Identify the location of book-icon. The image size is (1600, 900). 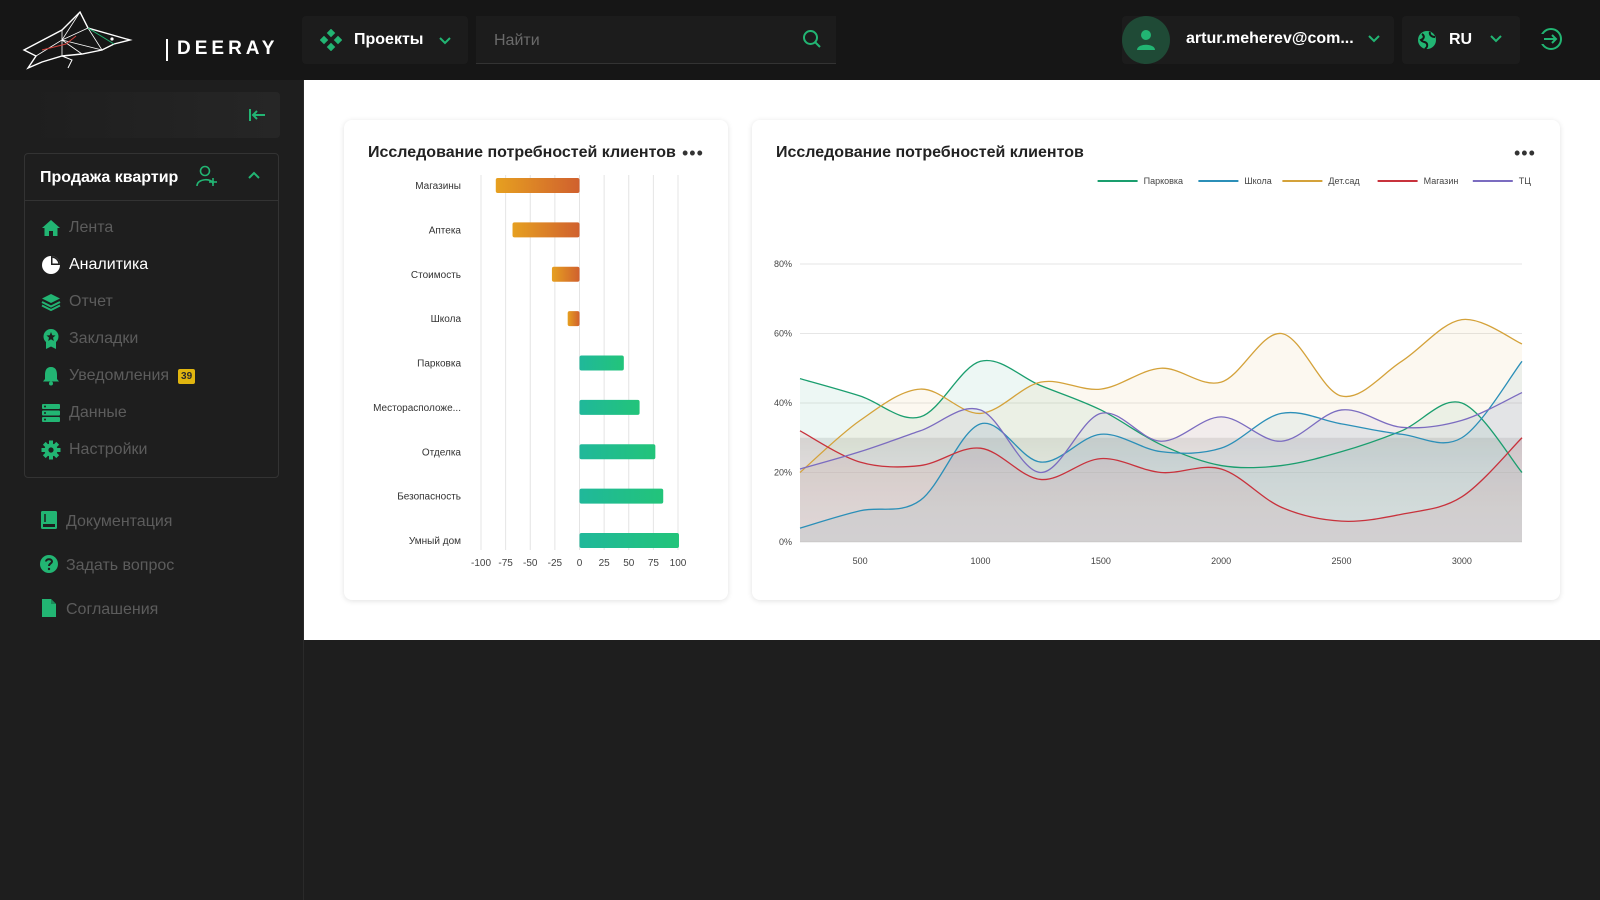
(49, 522).